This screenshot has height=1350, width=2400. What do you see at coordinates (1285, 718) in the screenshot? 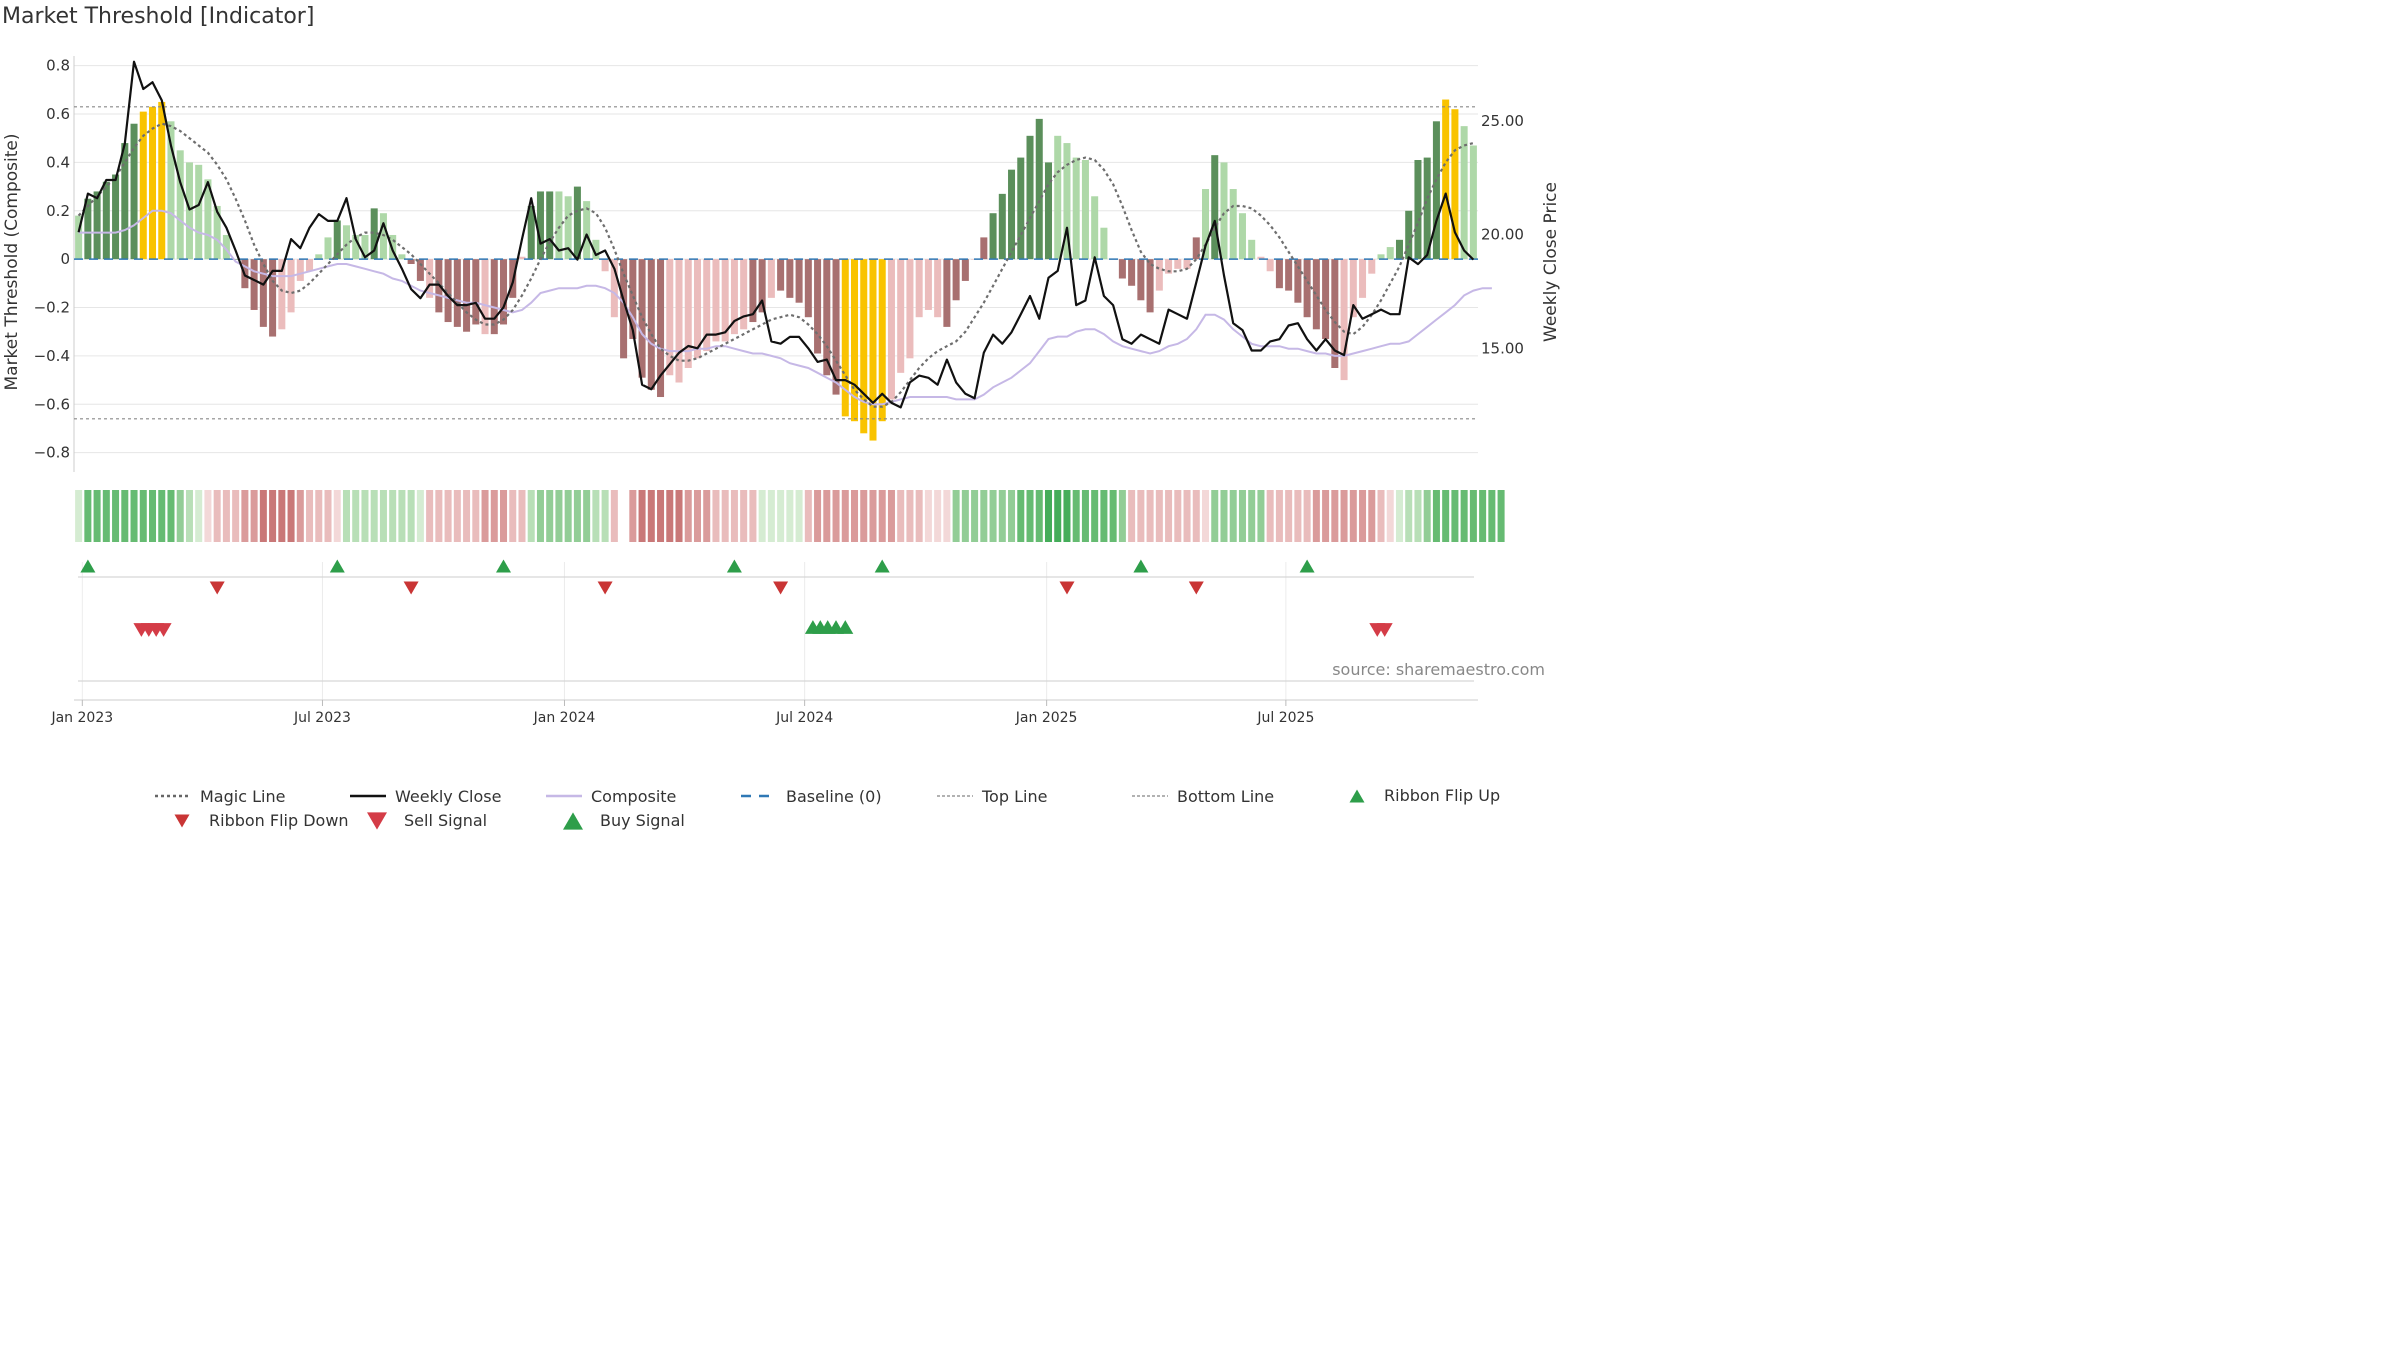
I see `x-tick-label: Jul 2025` at bounding box center [1285, 718].